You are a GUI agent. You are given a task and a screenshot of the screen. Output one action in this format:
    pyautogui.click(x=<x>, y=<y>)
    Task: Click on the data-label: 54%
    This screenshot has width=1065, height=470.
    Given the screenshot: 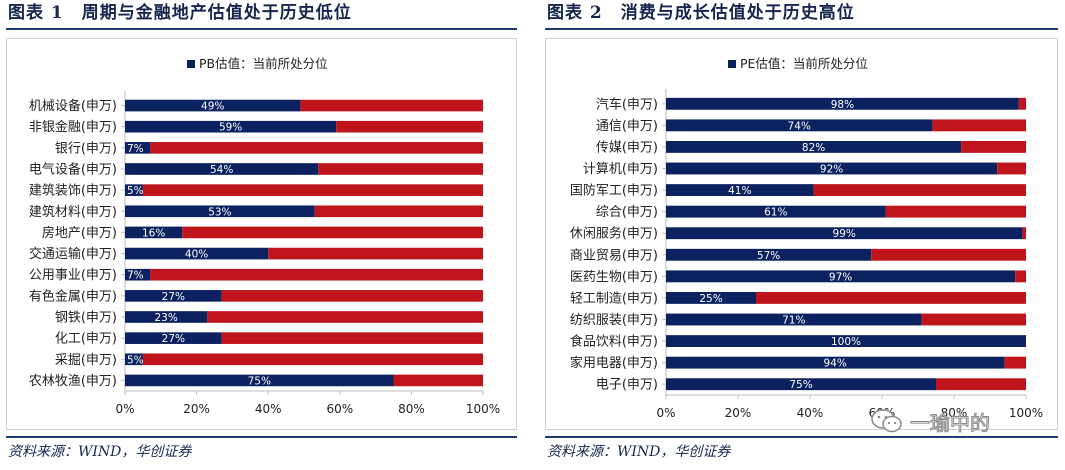 What is the action you would take?
    pyautogui.click(x=221, y=170)
    